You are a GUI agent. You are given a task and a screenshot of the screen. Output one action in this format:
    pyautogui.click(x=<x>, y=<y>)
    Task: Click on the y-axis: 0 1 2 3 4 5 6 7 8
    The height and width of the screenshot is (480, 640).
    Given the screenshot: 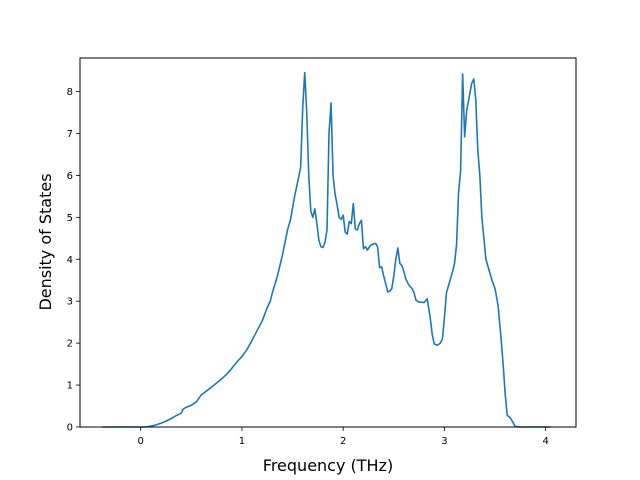 What is the action you would take?
    pyautogui.click(x=73, y=260)
    